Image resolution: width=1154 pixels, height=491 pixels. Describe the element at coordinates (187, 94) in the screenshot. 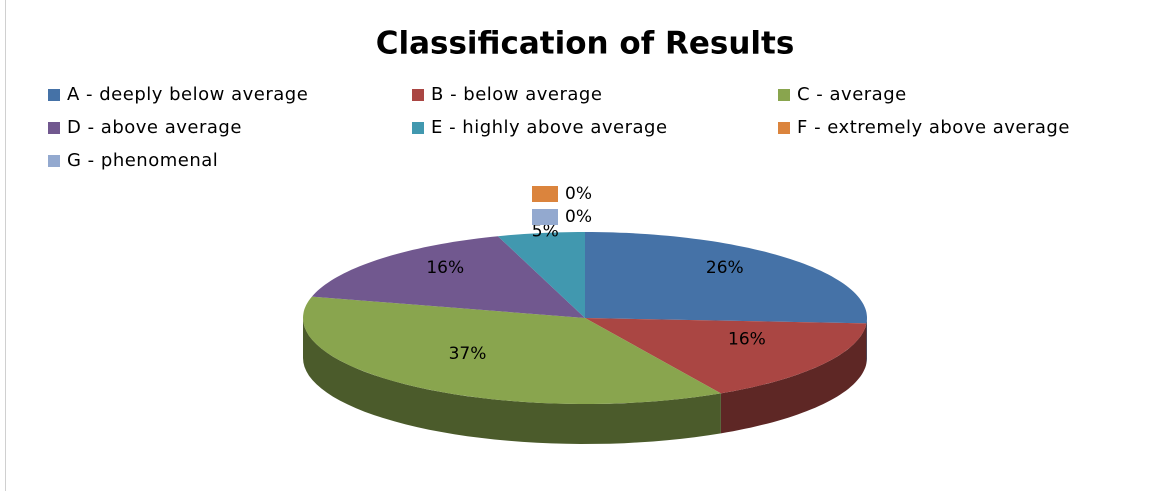

I see `legend-label: A - deeply below average` at that location.